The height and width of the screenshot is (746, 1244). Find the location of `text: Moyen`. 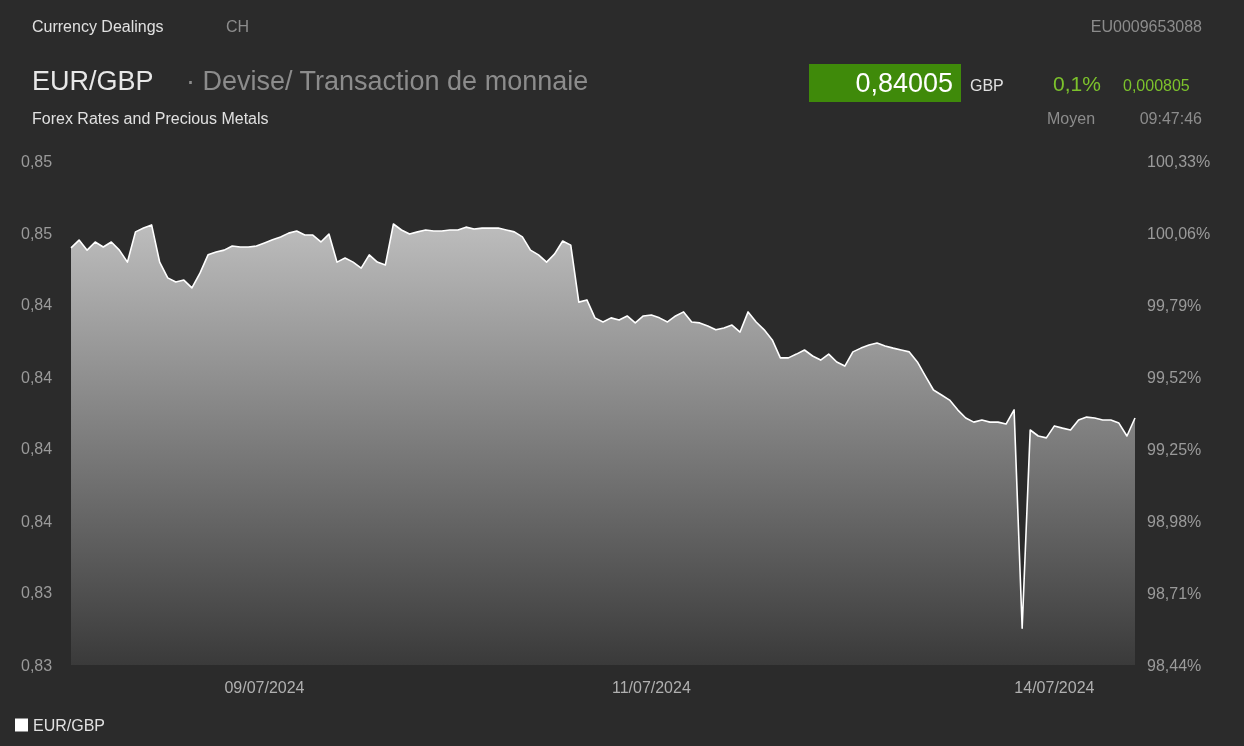

text: Moyen is located at coordinates (1071, 119).